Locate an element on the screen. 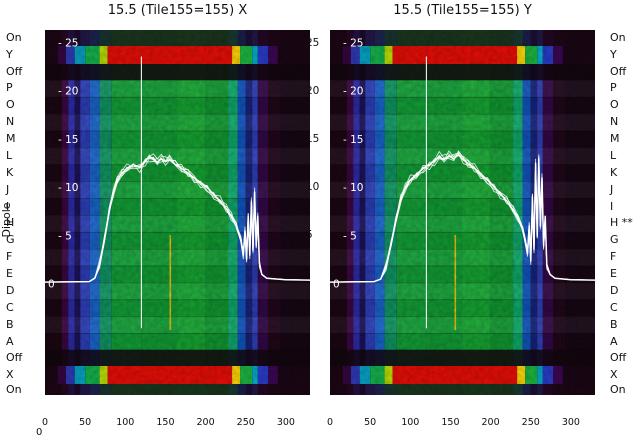 This screenshot has height=440, width=640. row-labels-left: On Y Off P O N M L K J I H G F E D C B A Off X On is located at coordinates (23, 213).